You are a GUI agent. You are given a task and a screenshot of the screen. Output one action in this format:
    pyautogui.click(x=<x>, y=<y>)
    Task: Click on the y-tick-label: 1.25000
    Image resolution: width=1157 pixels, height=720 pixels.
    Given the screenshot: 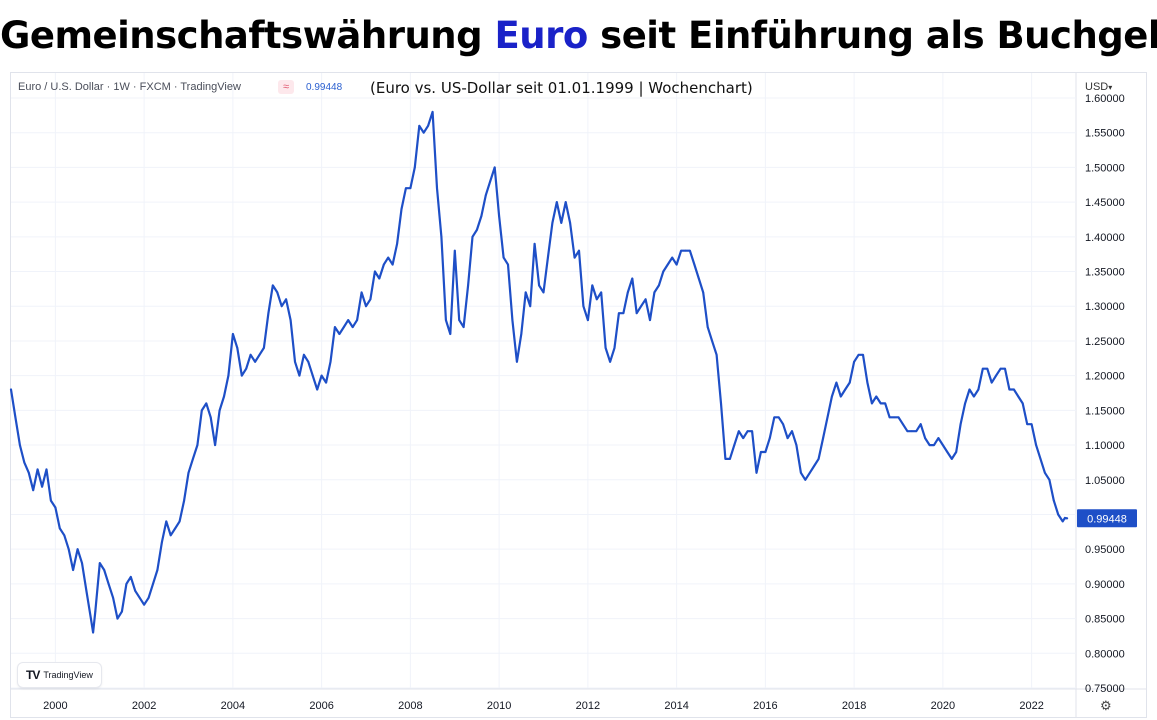 What is the action you would take?
    pyautogui.click(x=1105, y=342)
    